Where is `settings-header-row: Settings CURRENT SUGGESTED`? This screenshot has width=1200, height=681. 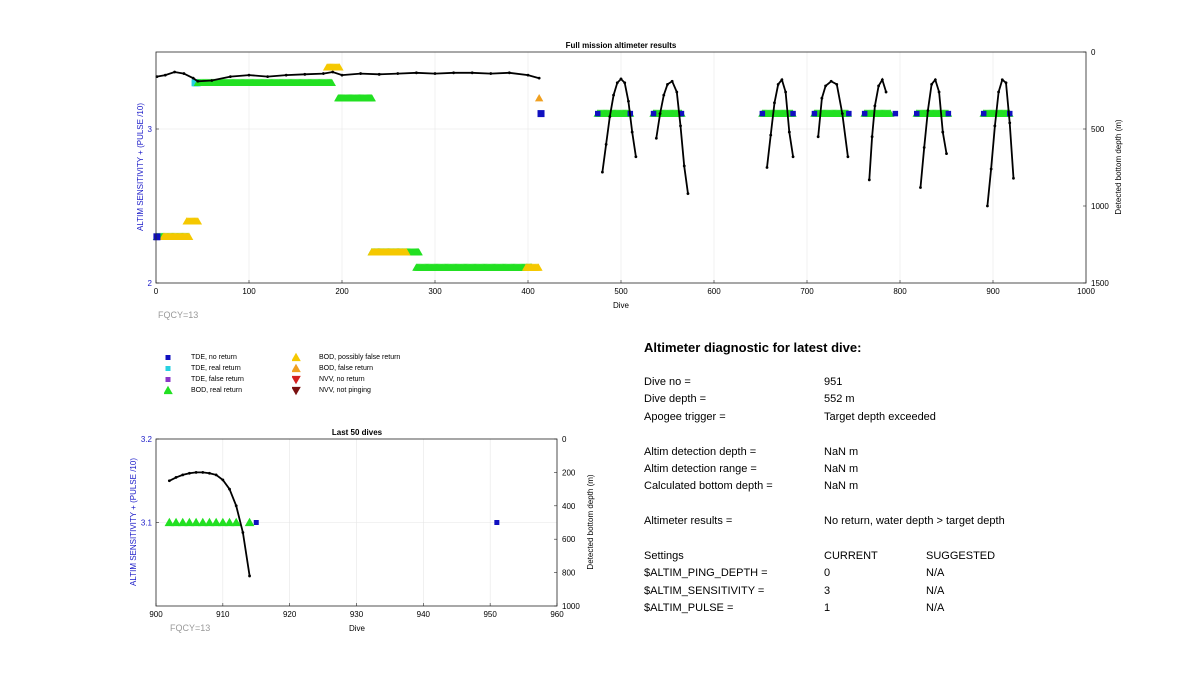
settings-header-row: Settings CURRENT SUGGESTED is located at coordinates (904, 556).